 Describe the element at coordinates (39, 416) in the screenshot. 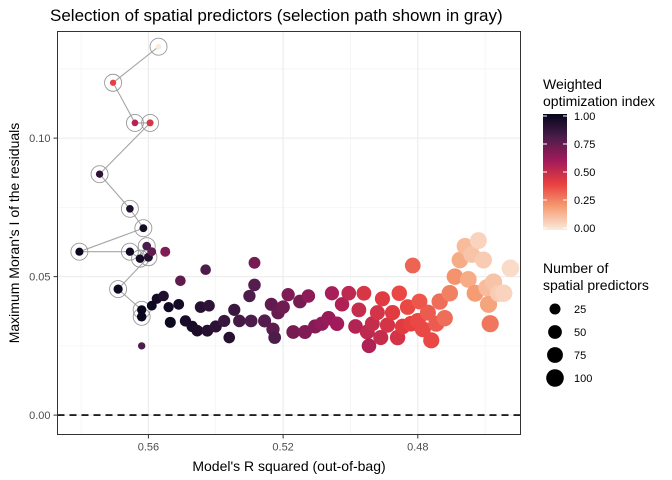

I see `y-tick-label: 0.00` at that location.